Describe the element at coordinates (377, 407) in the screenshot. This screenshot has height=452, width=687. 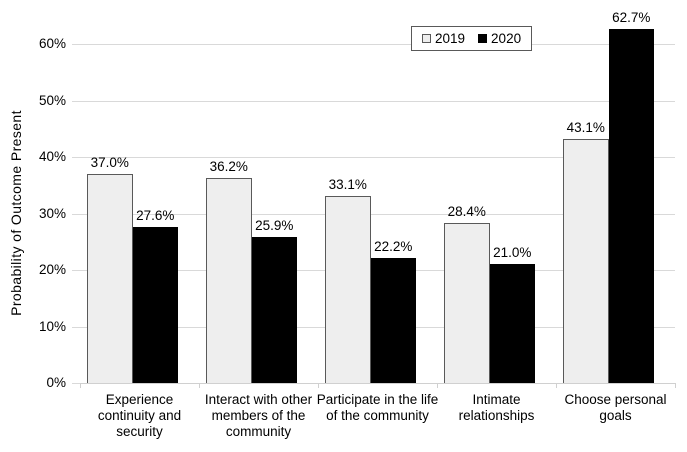
I see `category-label: Participate in the life of the community` at that location.